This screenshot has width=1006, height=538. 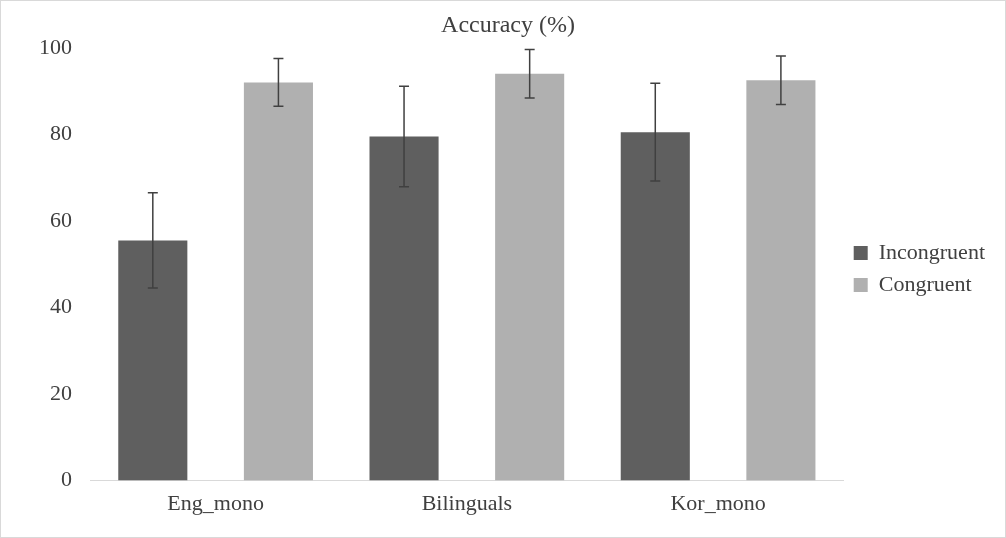 I want to click on y-tick-label: 80, so click(x=61, y=133).